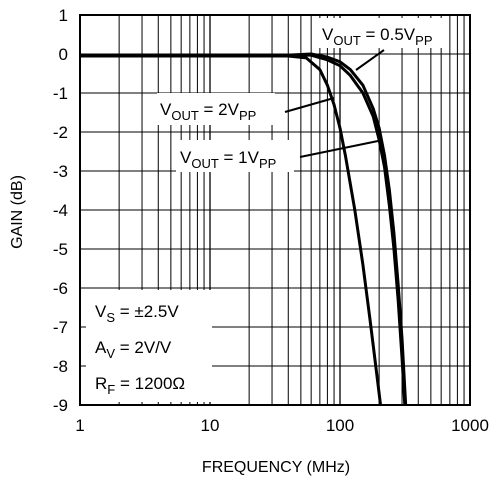 The height and width of the screenshot is (480, 493). What do you see at coordinates (377, 36) in the screenshot?
I see `svg-text: VOUT = 0.5VPP` at bounding box center [377, 36].